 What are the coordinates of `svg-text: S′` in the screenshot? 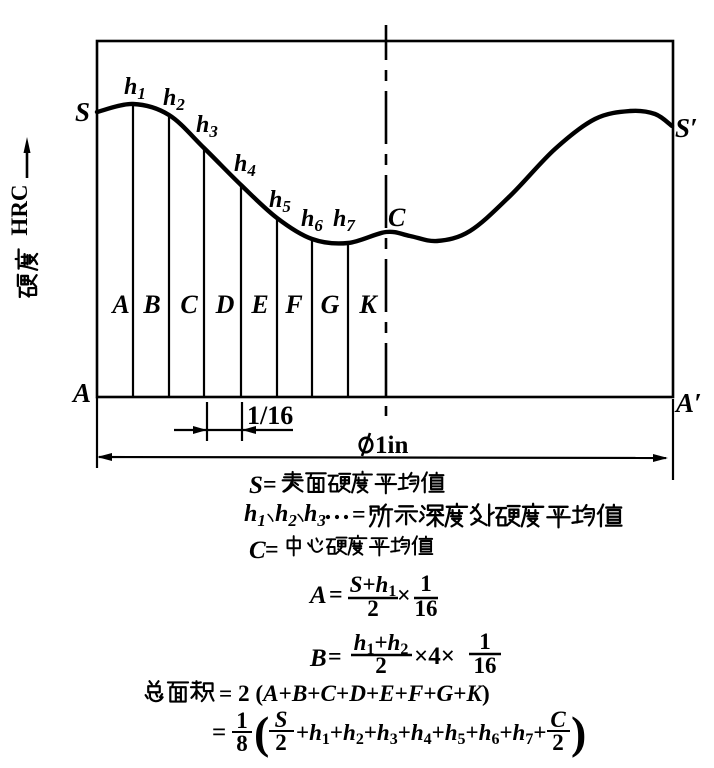 It's located at (686, 128).